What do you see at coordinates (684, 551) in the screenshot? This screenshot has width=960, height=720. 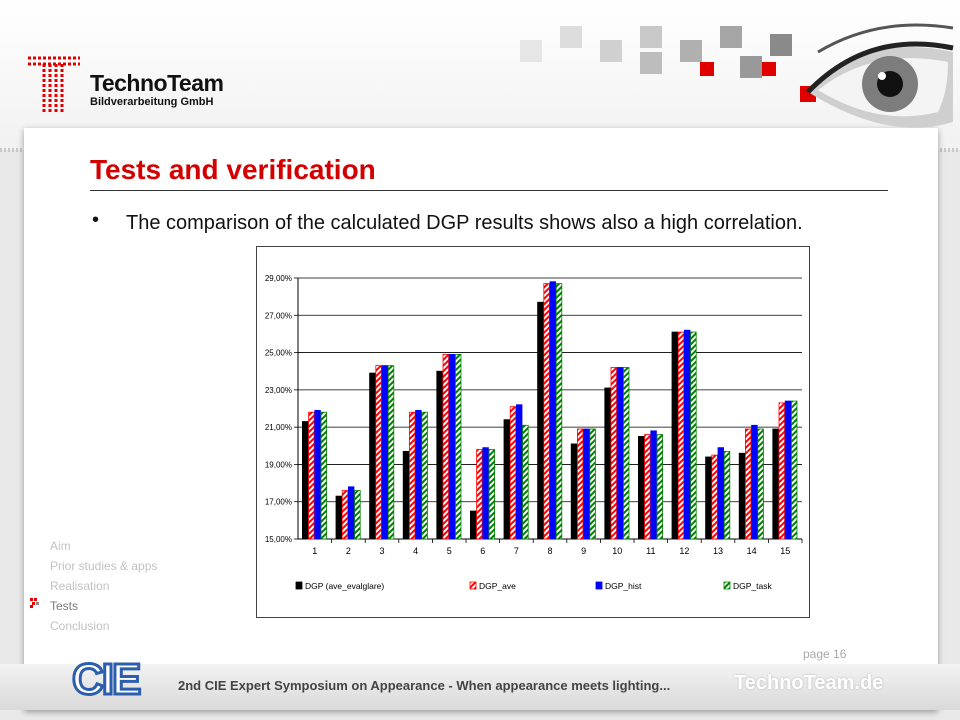 I see `x-tick-label: 12` at bounding box center [684, 551].